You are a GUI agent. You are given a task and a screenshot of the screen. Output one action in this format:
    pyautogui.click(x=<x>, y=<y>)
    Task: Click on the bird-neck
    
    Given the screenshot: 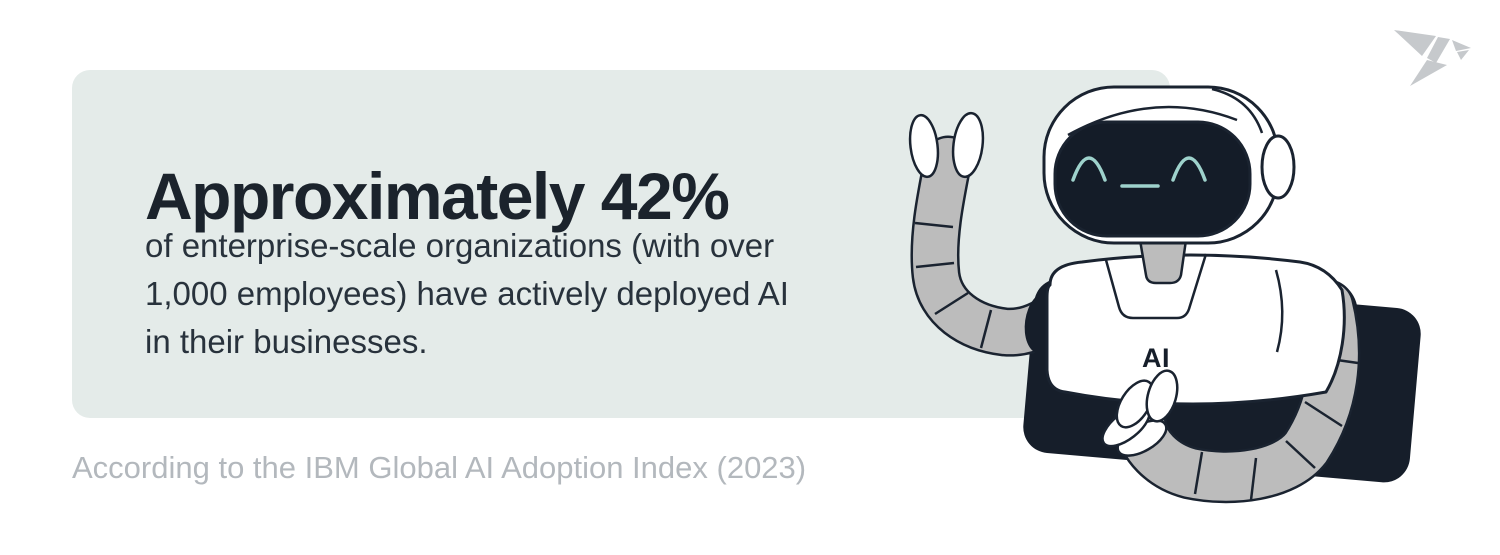 What is the action you would take?
    pyautogui.click(x=1438, y=50)
    